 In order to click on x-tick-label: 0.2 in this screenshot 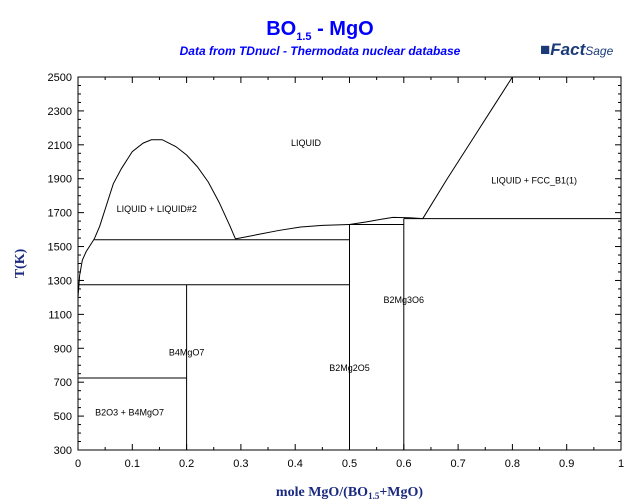, I will do `click(186, 464)`.